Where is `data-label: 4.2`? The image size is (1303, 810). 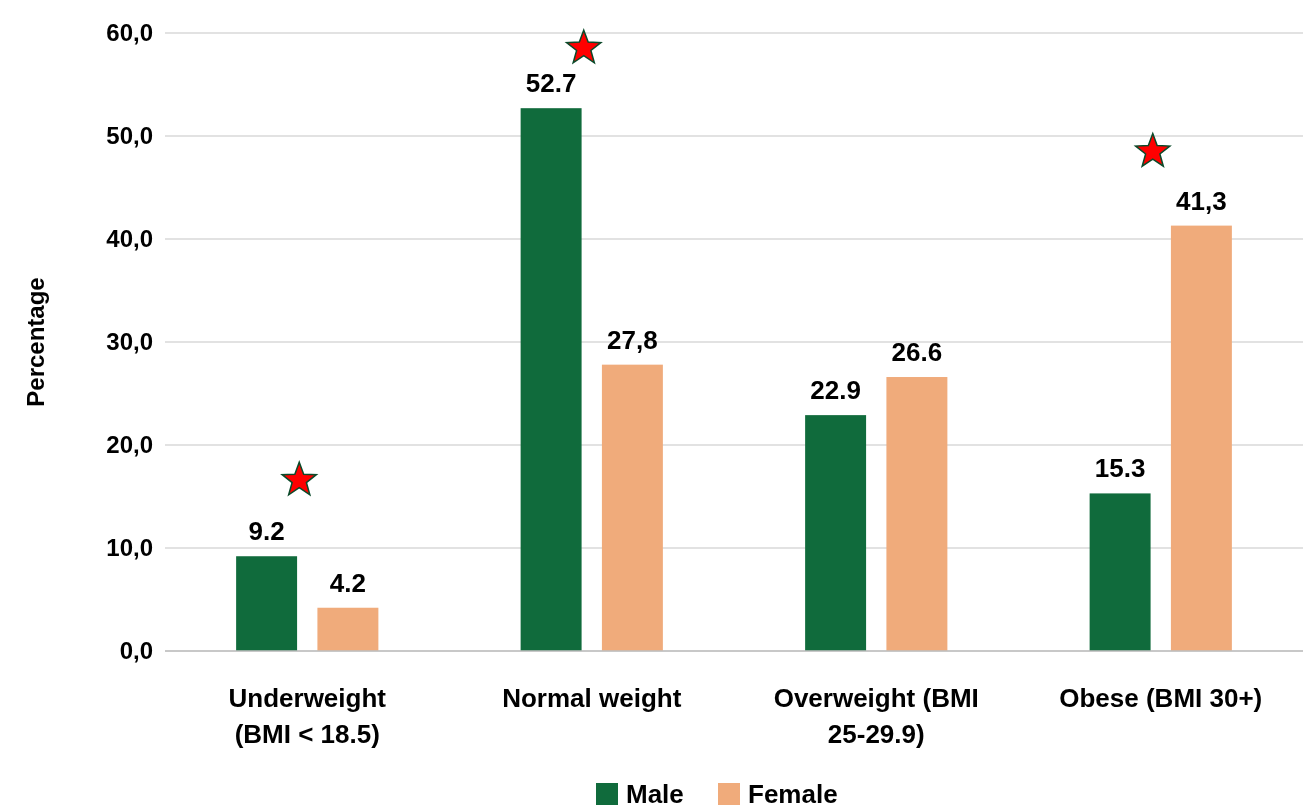 data-label: 4.2 is located at coordinates (347, 582).